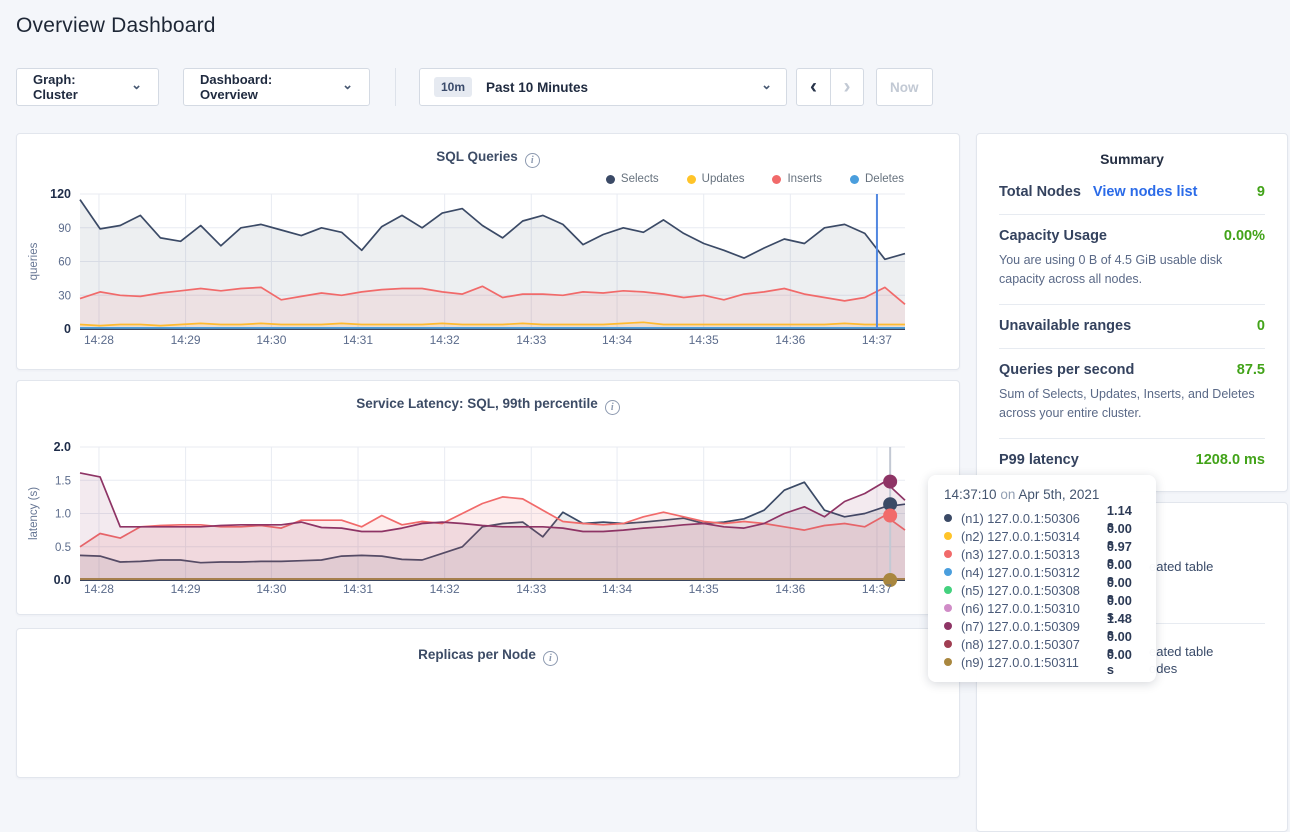  I want to click on summary-metric-label: Total Nodes, so click(1040, 192).